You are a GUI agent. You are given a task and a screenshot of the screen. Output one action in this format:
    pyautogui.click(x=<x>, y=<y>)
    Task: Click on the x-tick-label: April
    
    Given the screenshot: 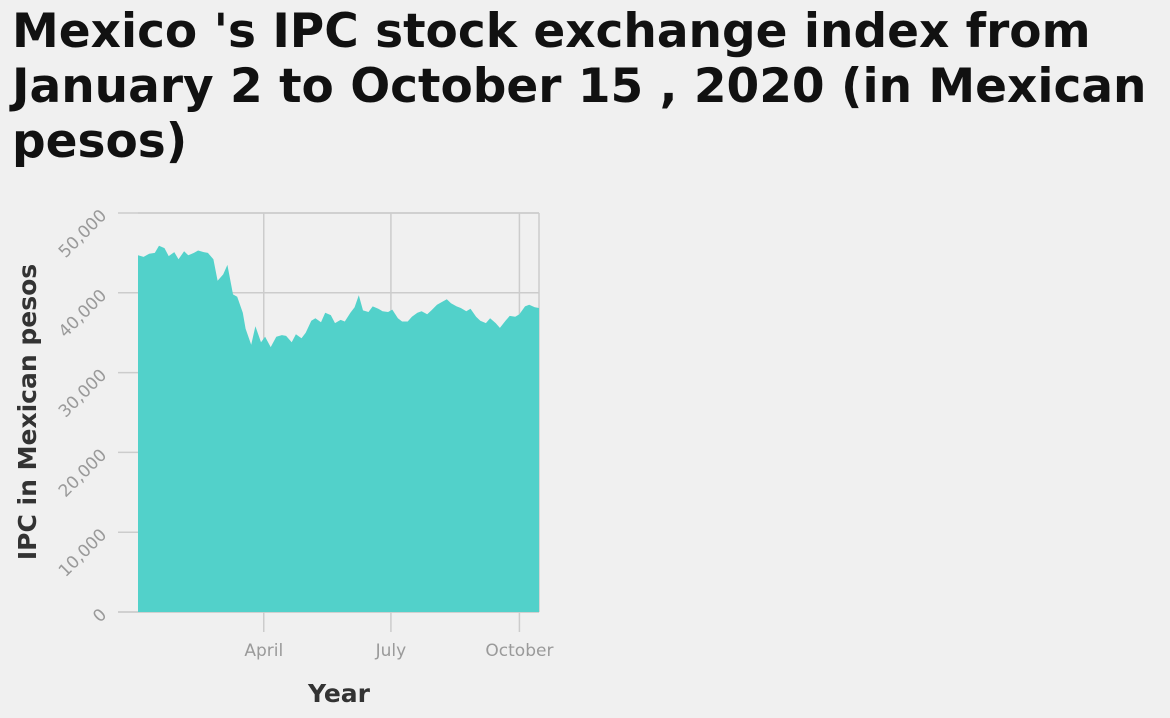 What is the action you would take?
    pyautogui.click(x=263, y=651)
    